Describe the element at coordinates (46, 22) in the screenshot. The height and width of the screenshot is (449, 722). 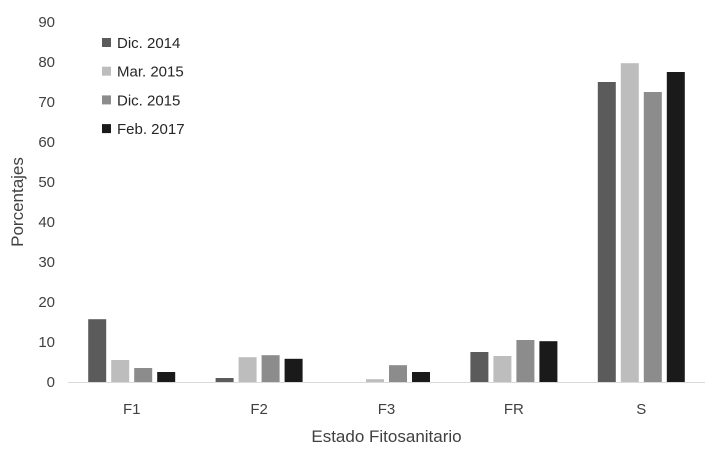
I see `y-tick-label: 90` at that location.